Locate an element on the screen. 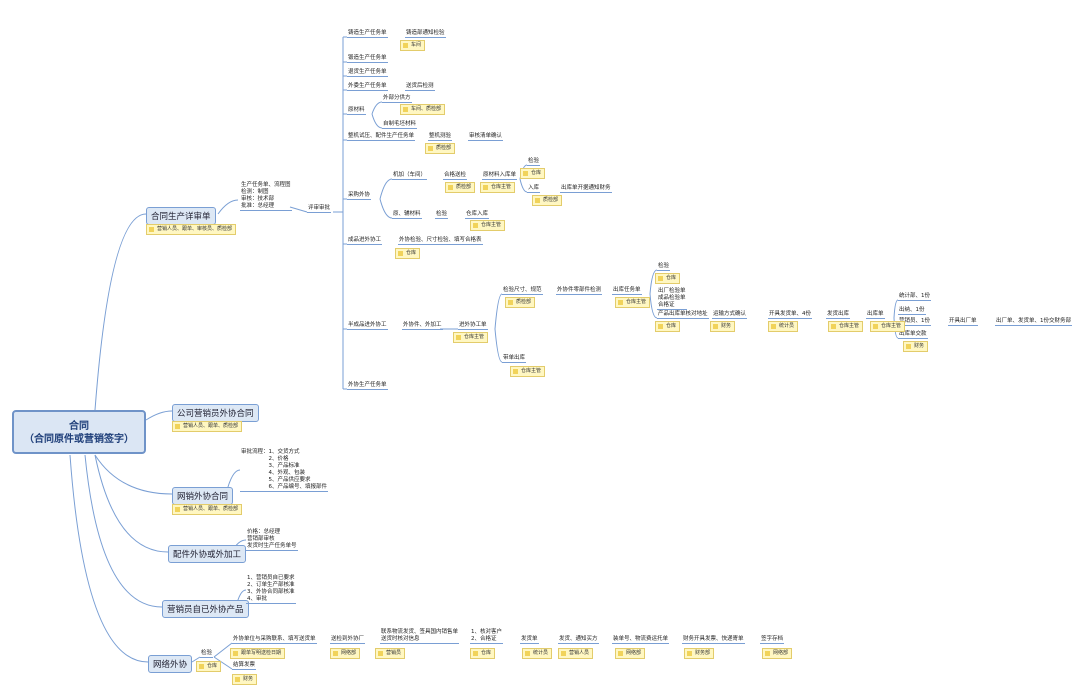 The width and height of the screenshot is (1080, 697). topic: 审核清单确认 is located at coordinates (486, 137).